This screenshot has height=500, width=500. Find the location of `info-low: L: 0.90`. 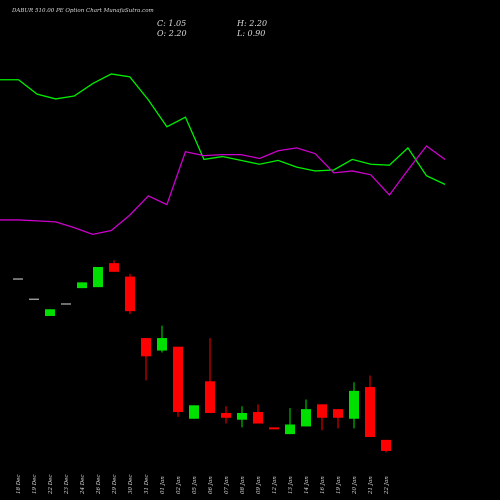

info-low: L: 0.90 is located at coordinates (250, 33).